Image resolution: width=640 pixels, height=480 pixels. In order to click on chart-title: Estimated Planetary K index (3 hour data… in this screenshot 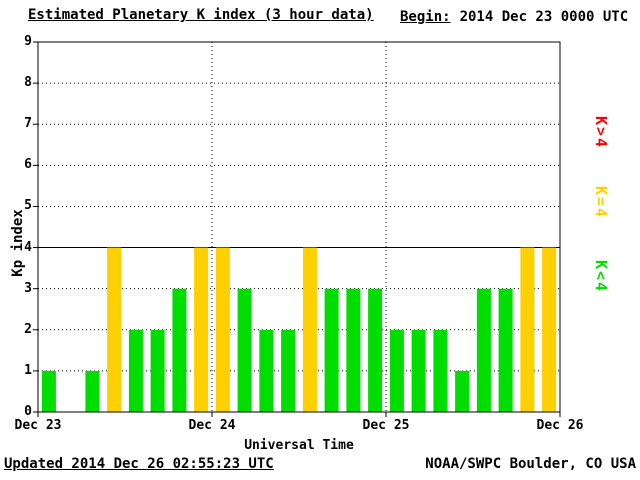, I will do `click(201, 15)`.